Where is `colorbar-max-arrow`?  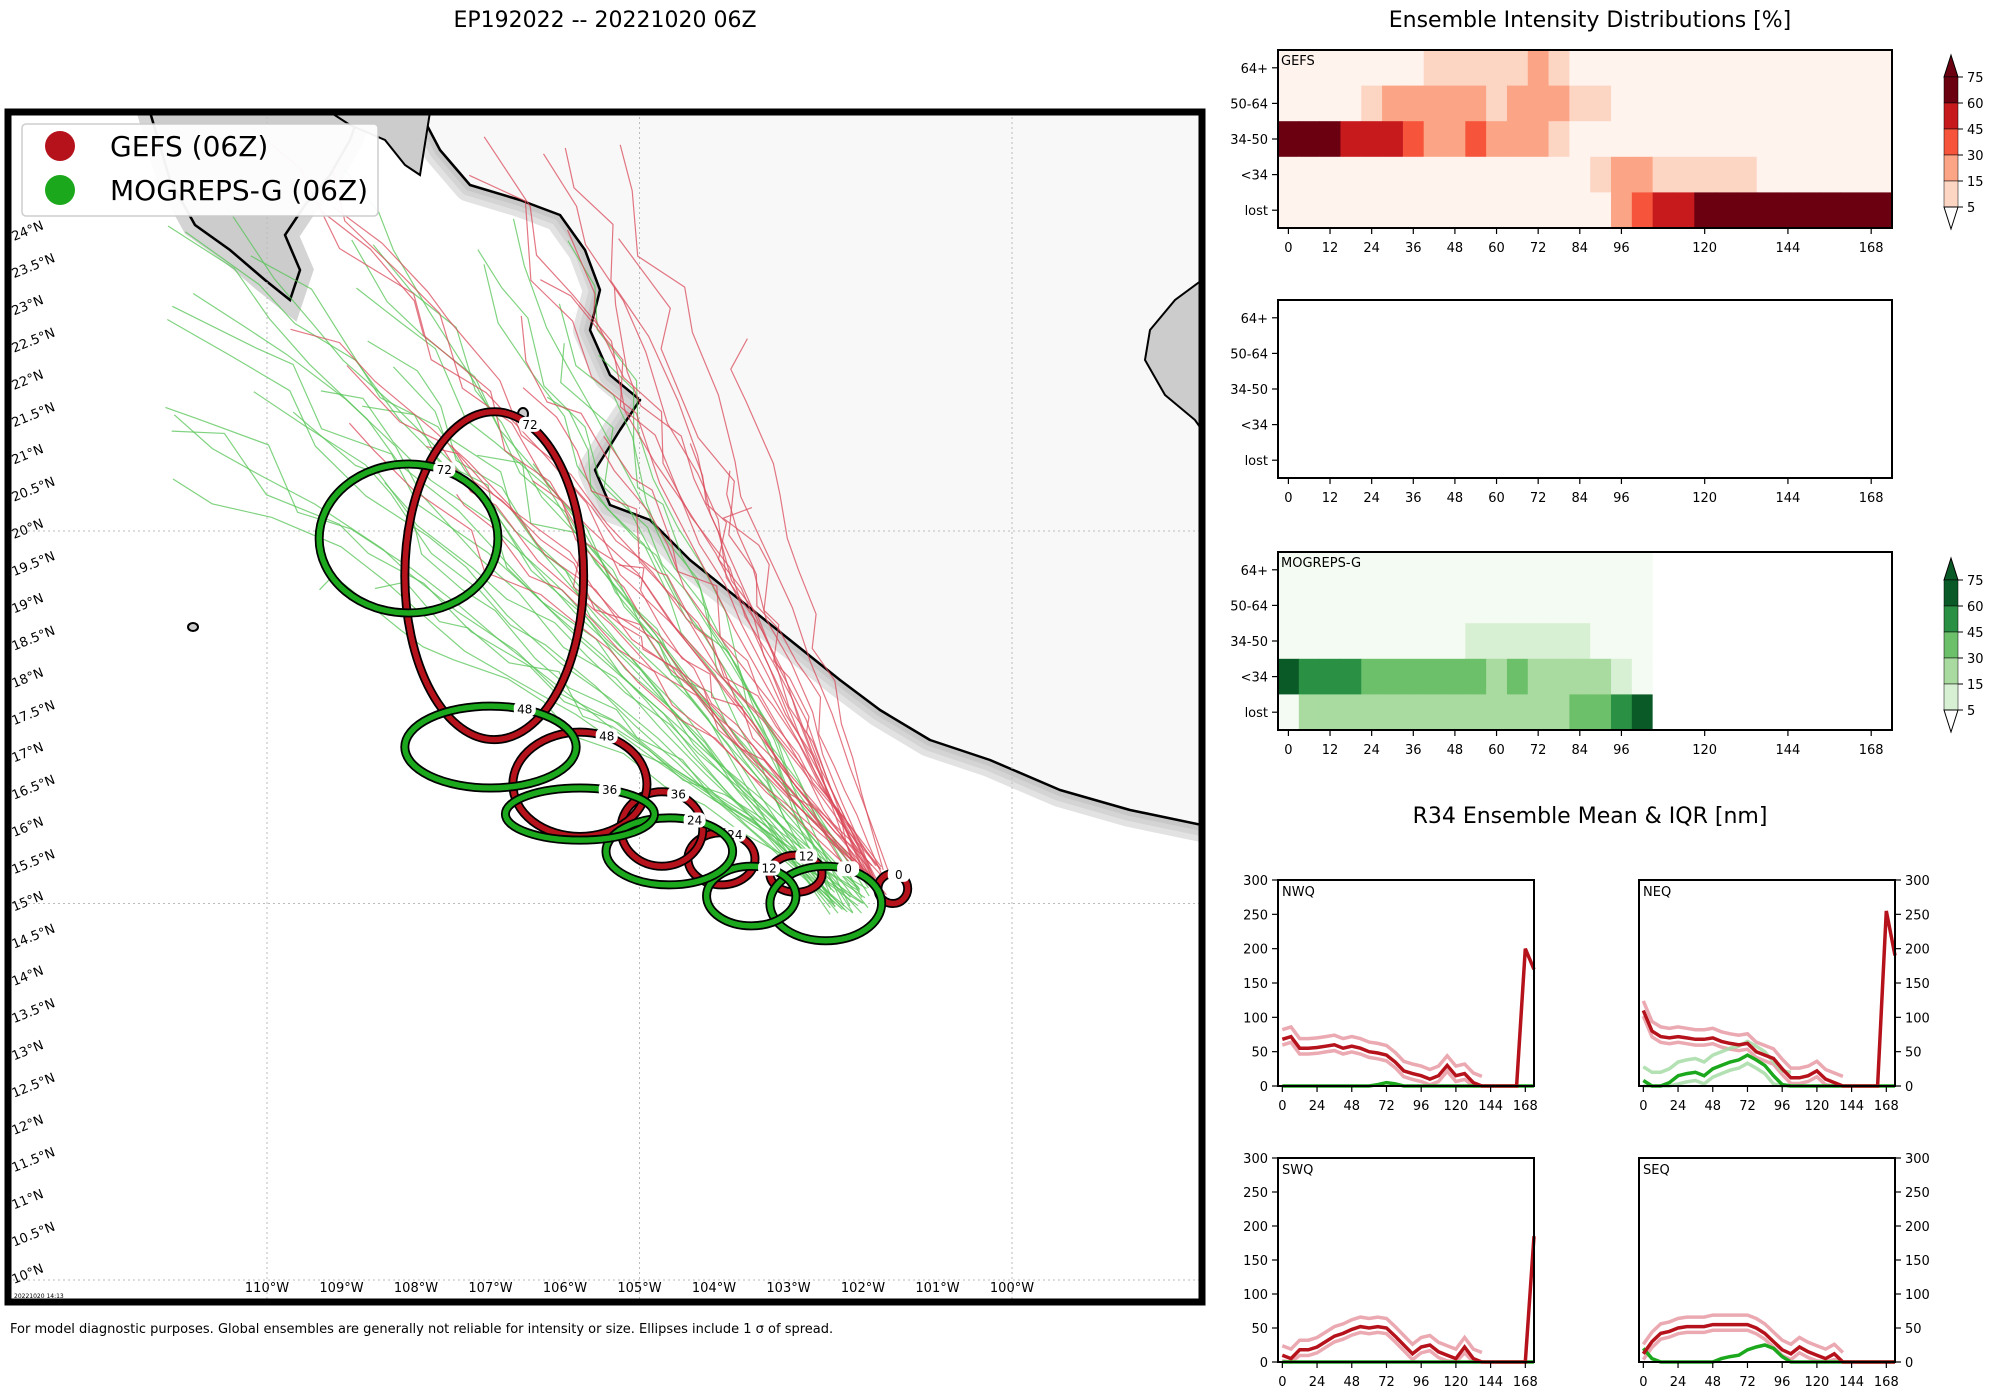
colorbar-max-arrow is located at coordinates (1951, 568).